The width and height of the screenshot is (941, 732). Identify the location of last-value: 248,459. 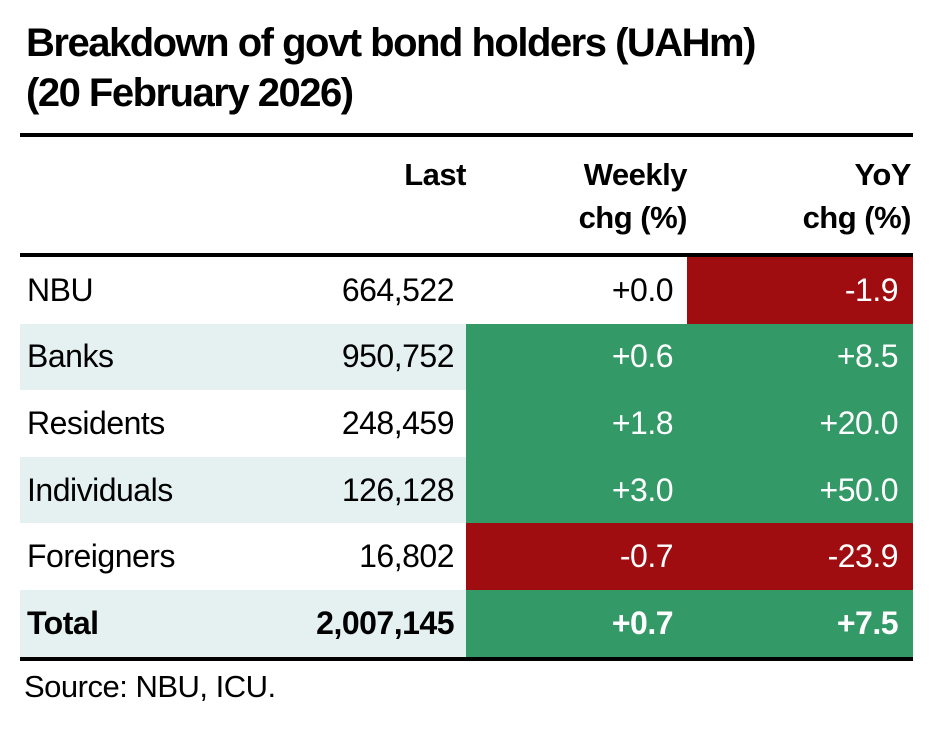
(398, 422).